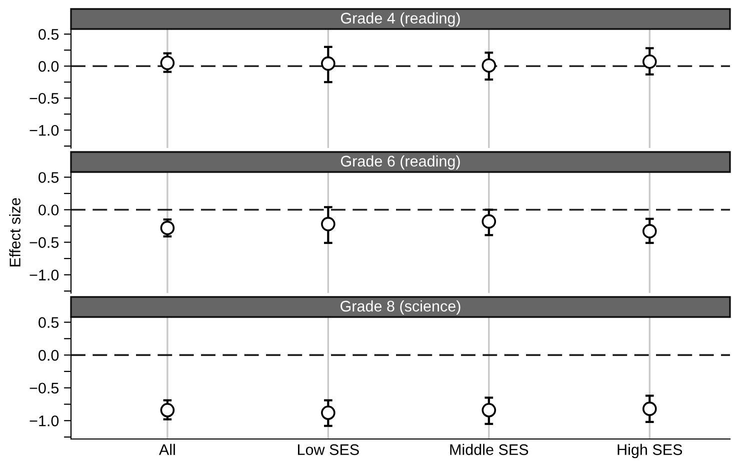 Image resolution: width=732 pixels, height=470 pixels. Describe the element at coordinates (400, 162) in the screenshot. I see `chart-title: Grade 6 (reading)` at that location.